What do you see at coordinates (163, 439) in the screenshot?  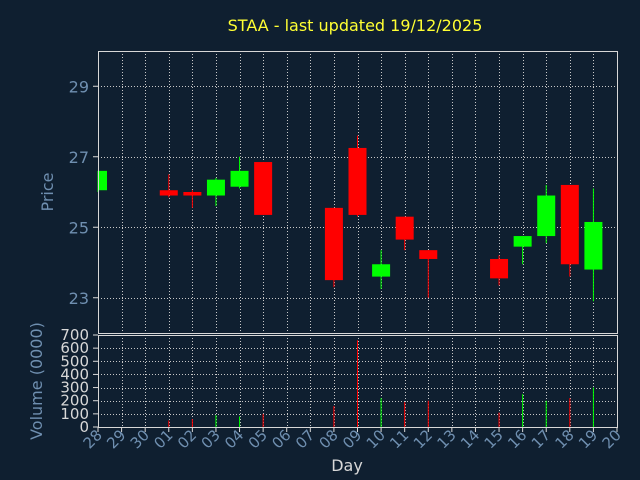 I see `x-tick-label: 01` at bounding box center [163, 439].